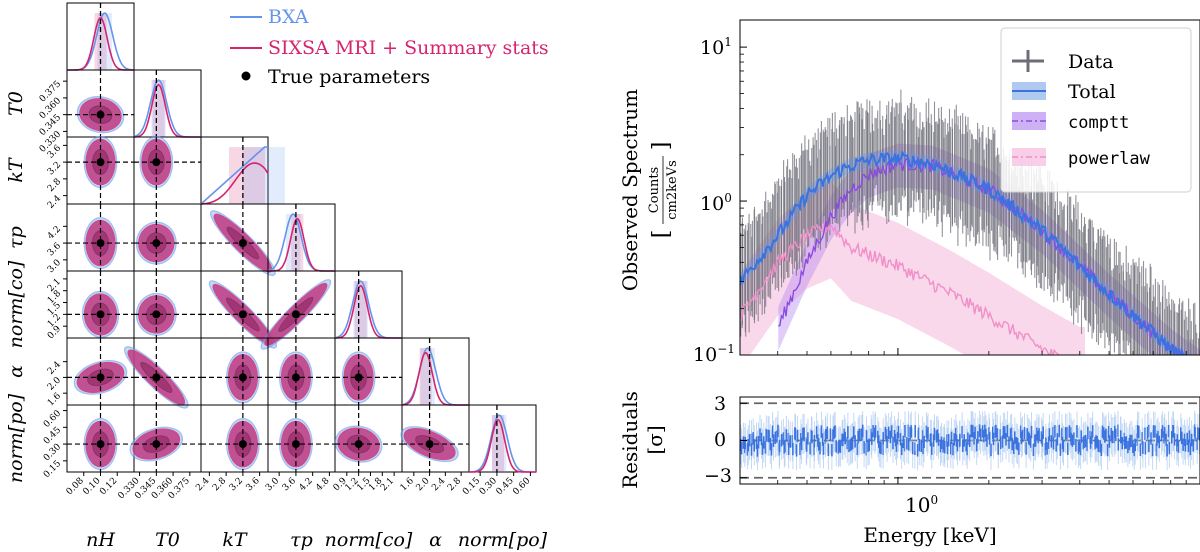  What do you see at coordinates (16, 103) in the screenshot?
I see `y-param-label-1: T0` at bounding box center [16, 103].